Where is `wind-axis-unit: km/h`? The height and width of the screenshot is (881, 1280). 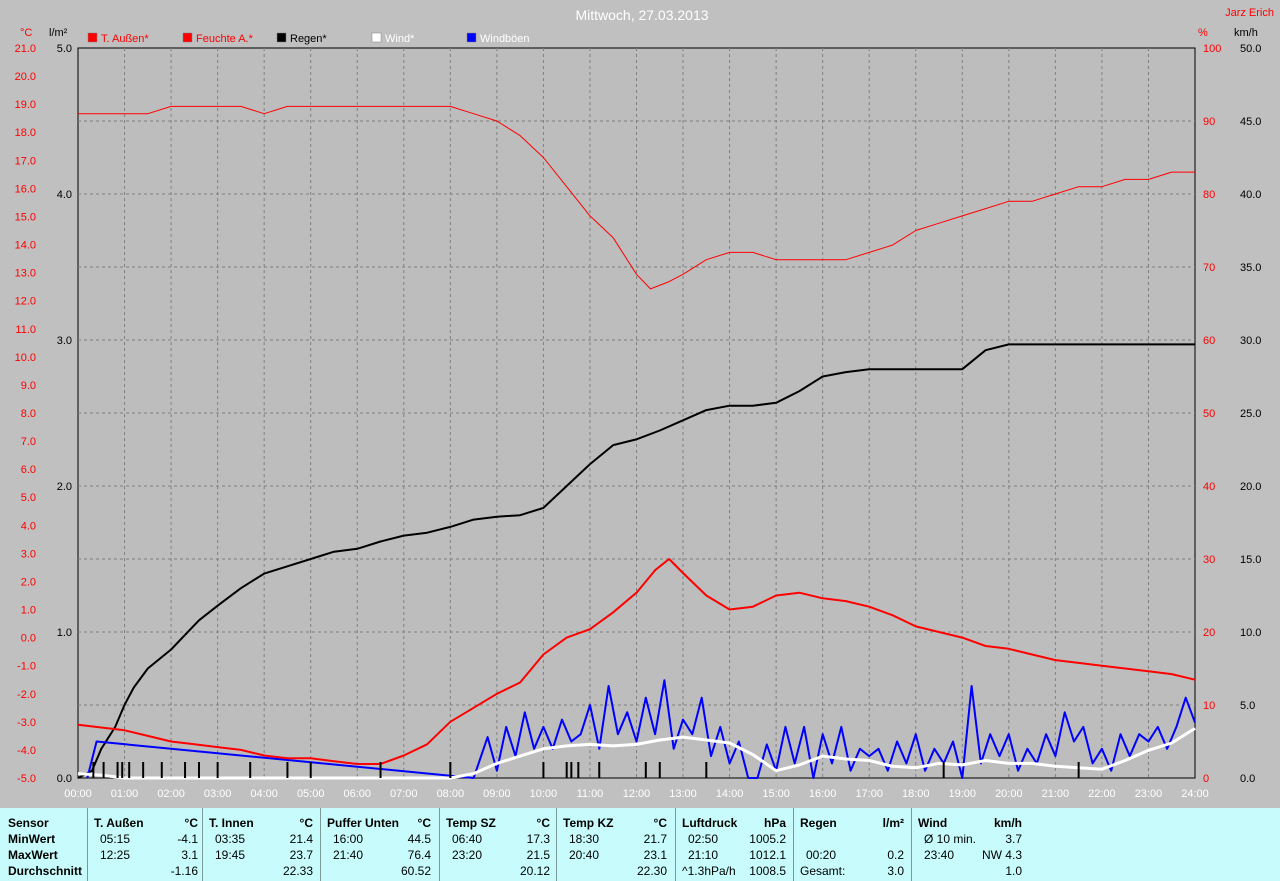 wind-axis-unit: km/h is located at coordinates (1246, 33).